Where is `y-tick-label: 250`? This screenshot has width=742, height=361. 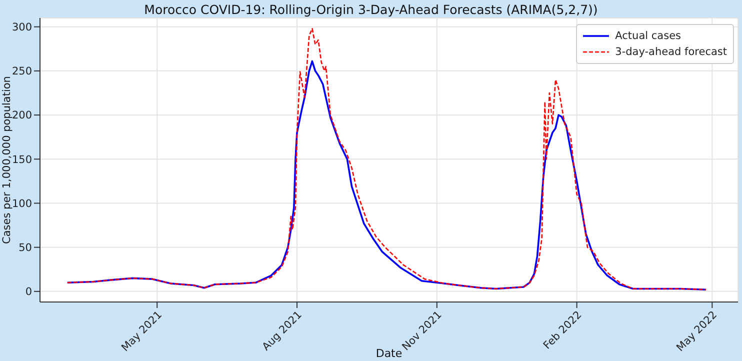
y-tick-label: 250 is located at coordinates (22, 72).